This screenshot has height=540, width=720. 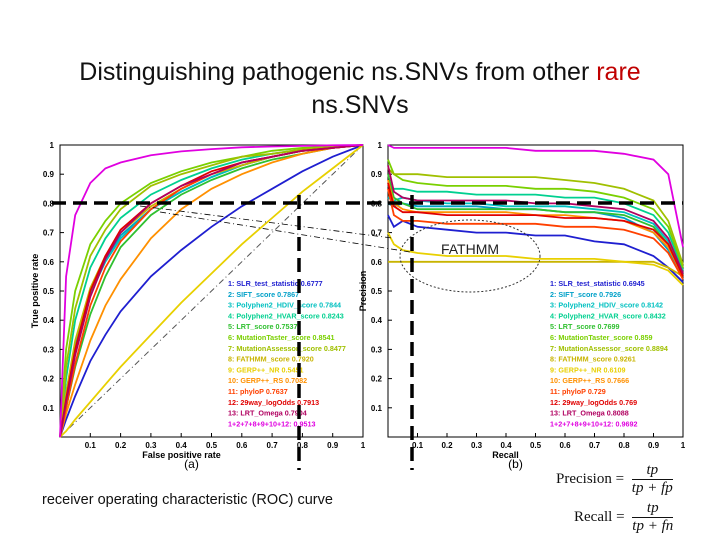 What do you see at coordinates (377, 174) in the screenshot?
I see `pr-y-tick-label: 0.9` at bounding box center [377, 174].